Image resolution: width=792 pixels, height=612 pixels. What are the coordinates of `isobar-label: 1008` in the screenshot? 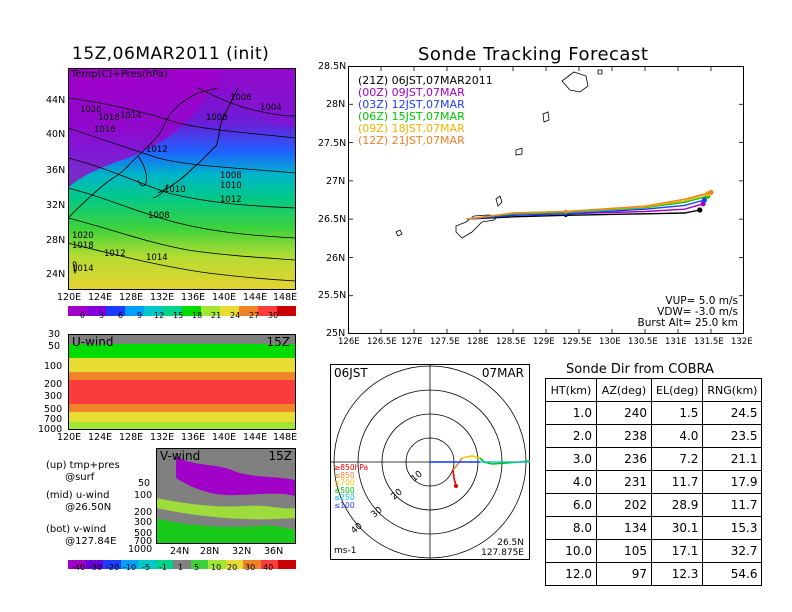 It's located at (231, 176).